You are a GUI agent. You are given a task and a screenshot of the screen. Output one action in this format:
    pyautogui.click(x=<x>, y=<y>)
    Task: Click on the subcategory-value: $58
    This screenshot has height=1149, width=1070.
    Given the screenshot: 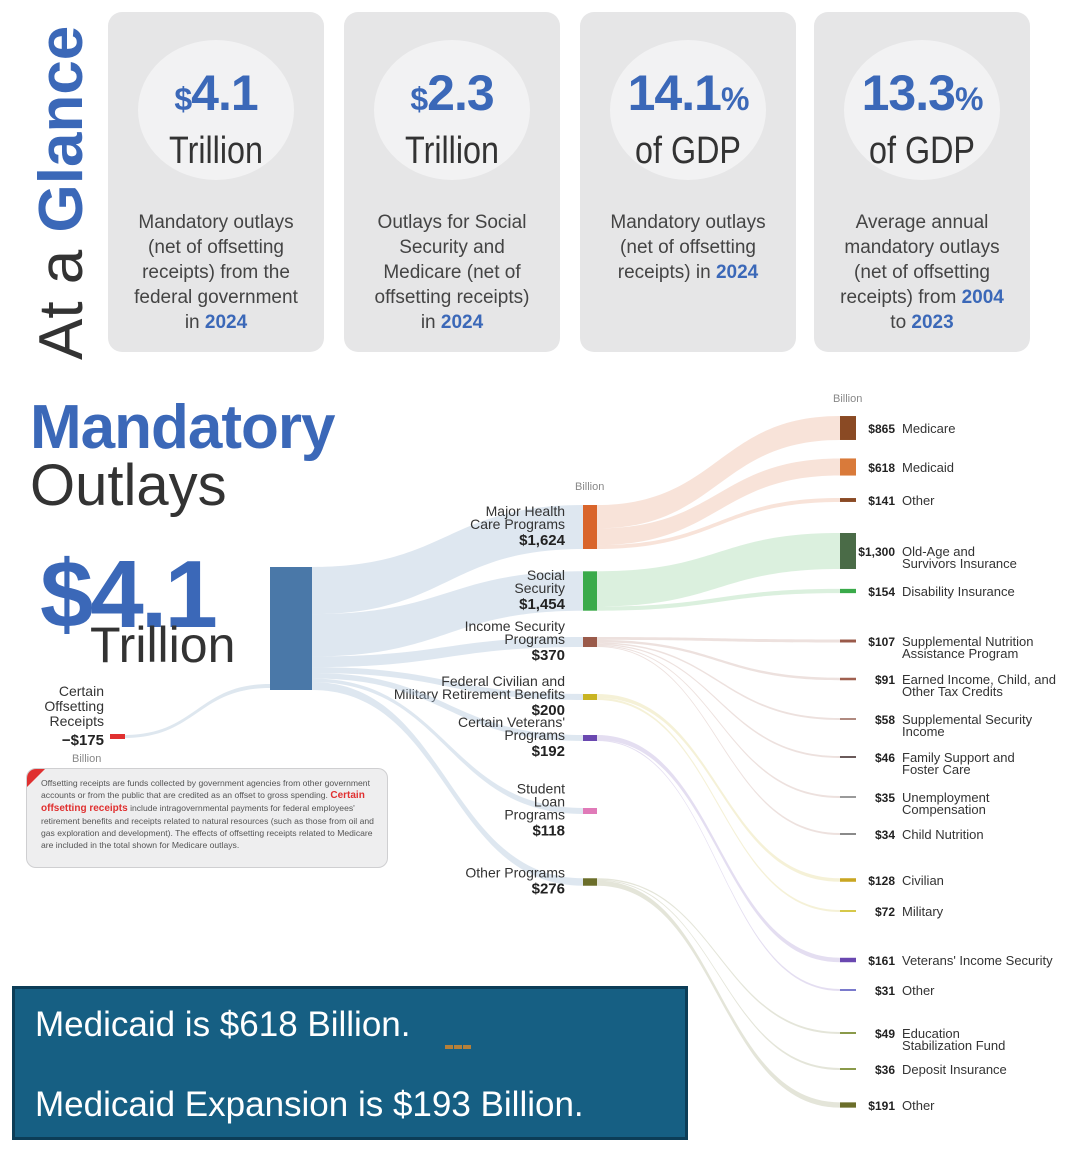 What is the action you would take?
    pyautogui.click(x=885, y=720)
    